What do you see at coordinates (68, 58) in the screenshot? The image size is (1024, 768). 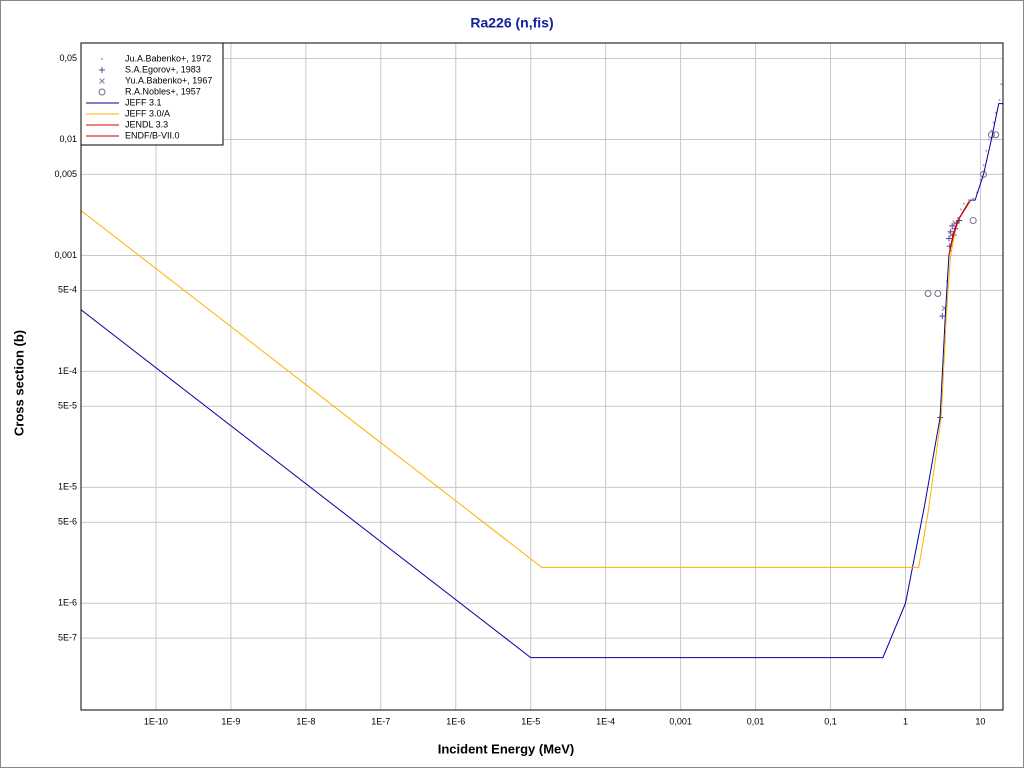 I see `y-tick-label: 0,05` at bounding box center [68, 58].